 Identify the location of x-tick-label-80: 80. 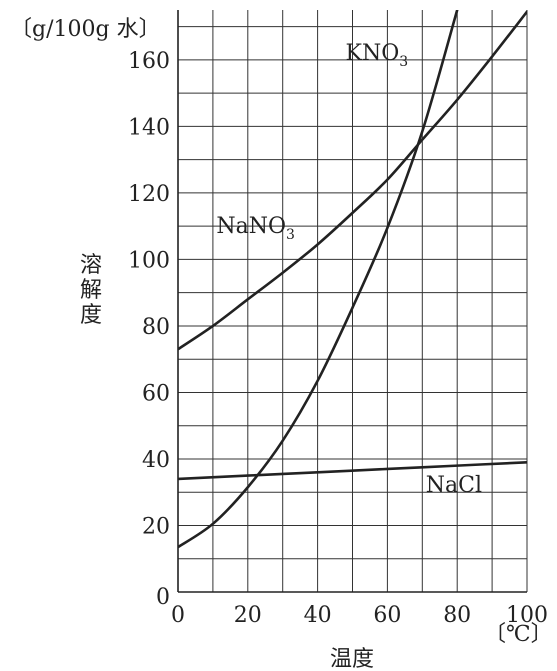
(457, 615).